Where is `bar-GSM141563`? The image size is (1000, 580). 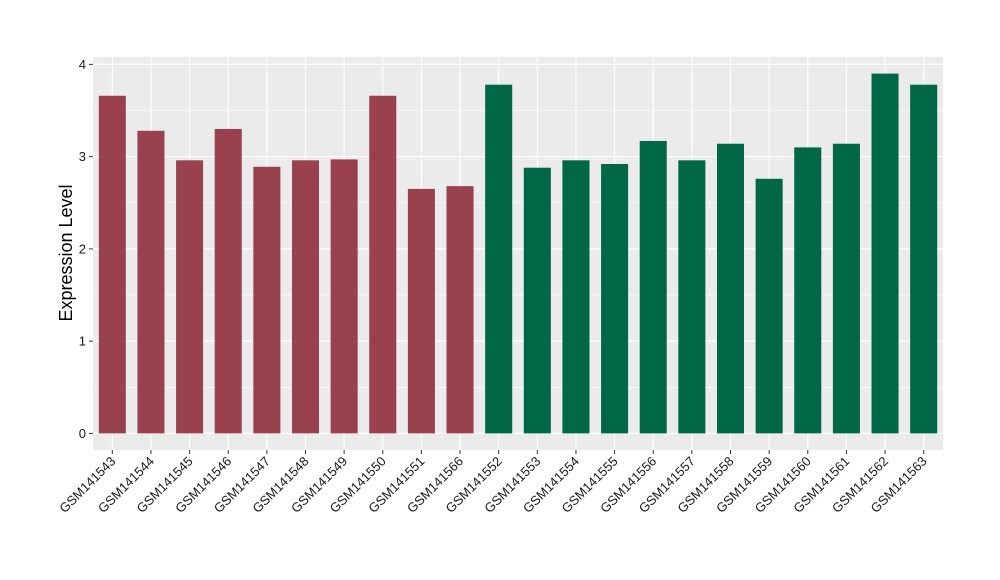 bar-GSM141563 is located at coordinates (924, 259).